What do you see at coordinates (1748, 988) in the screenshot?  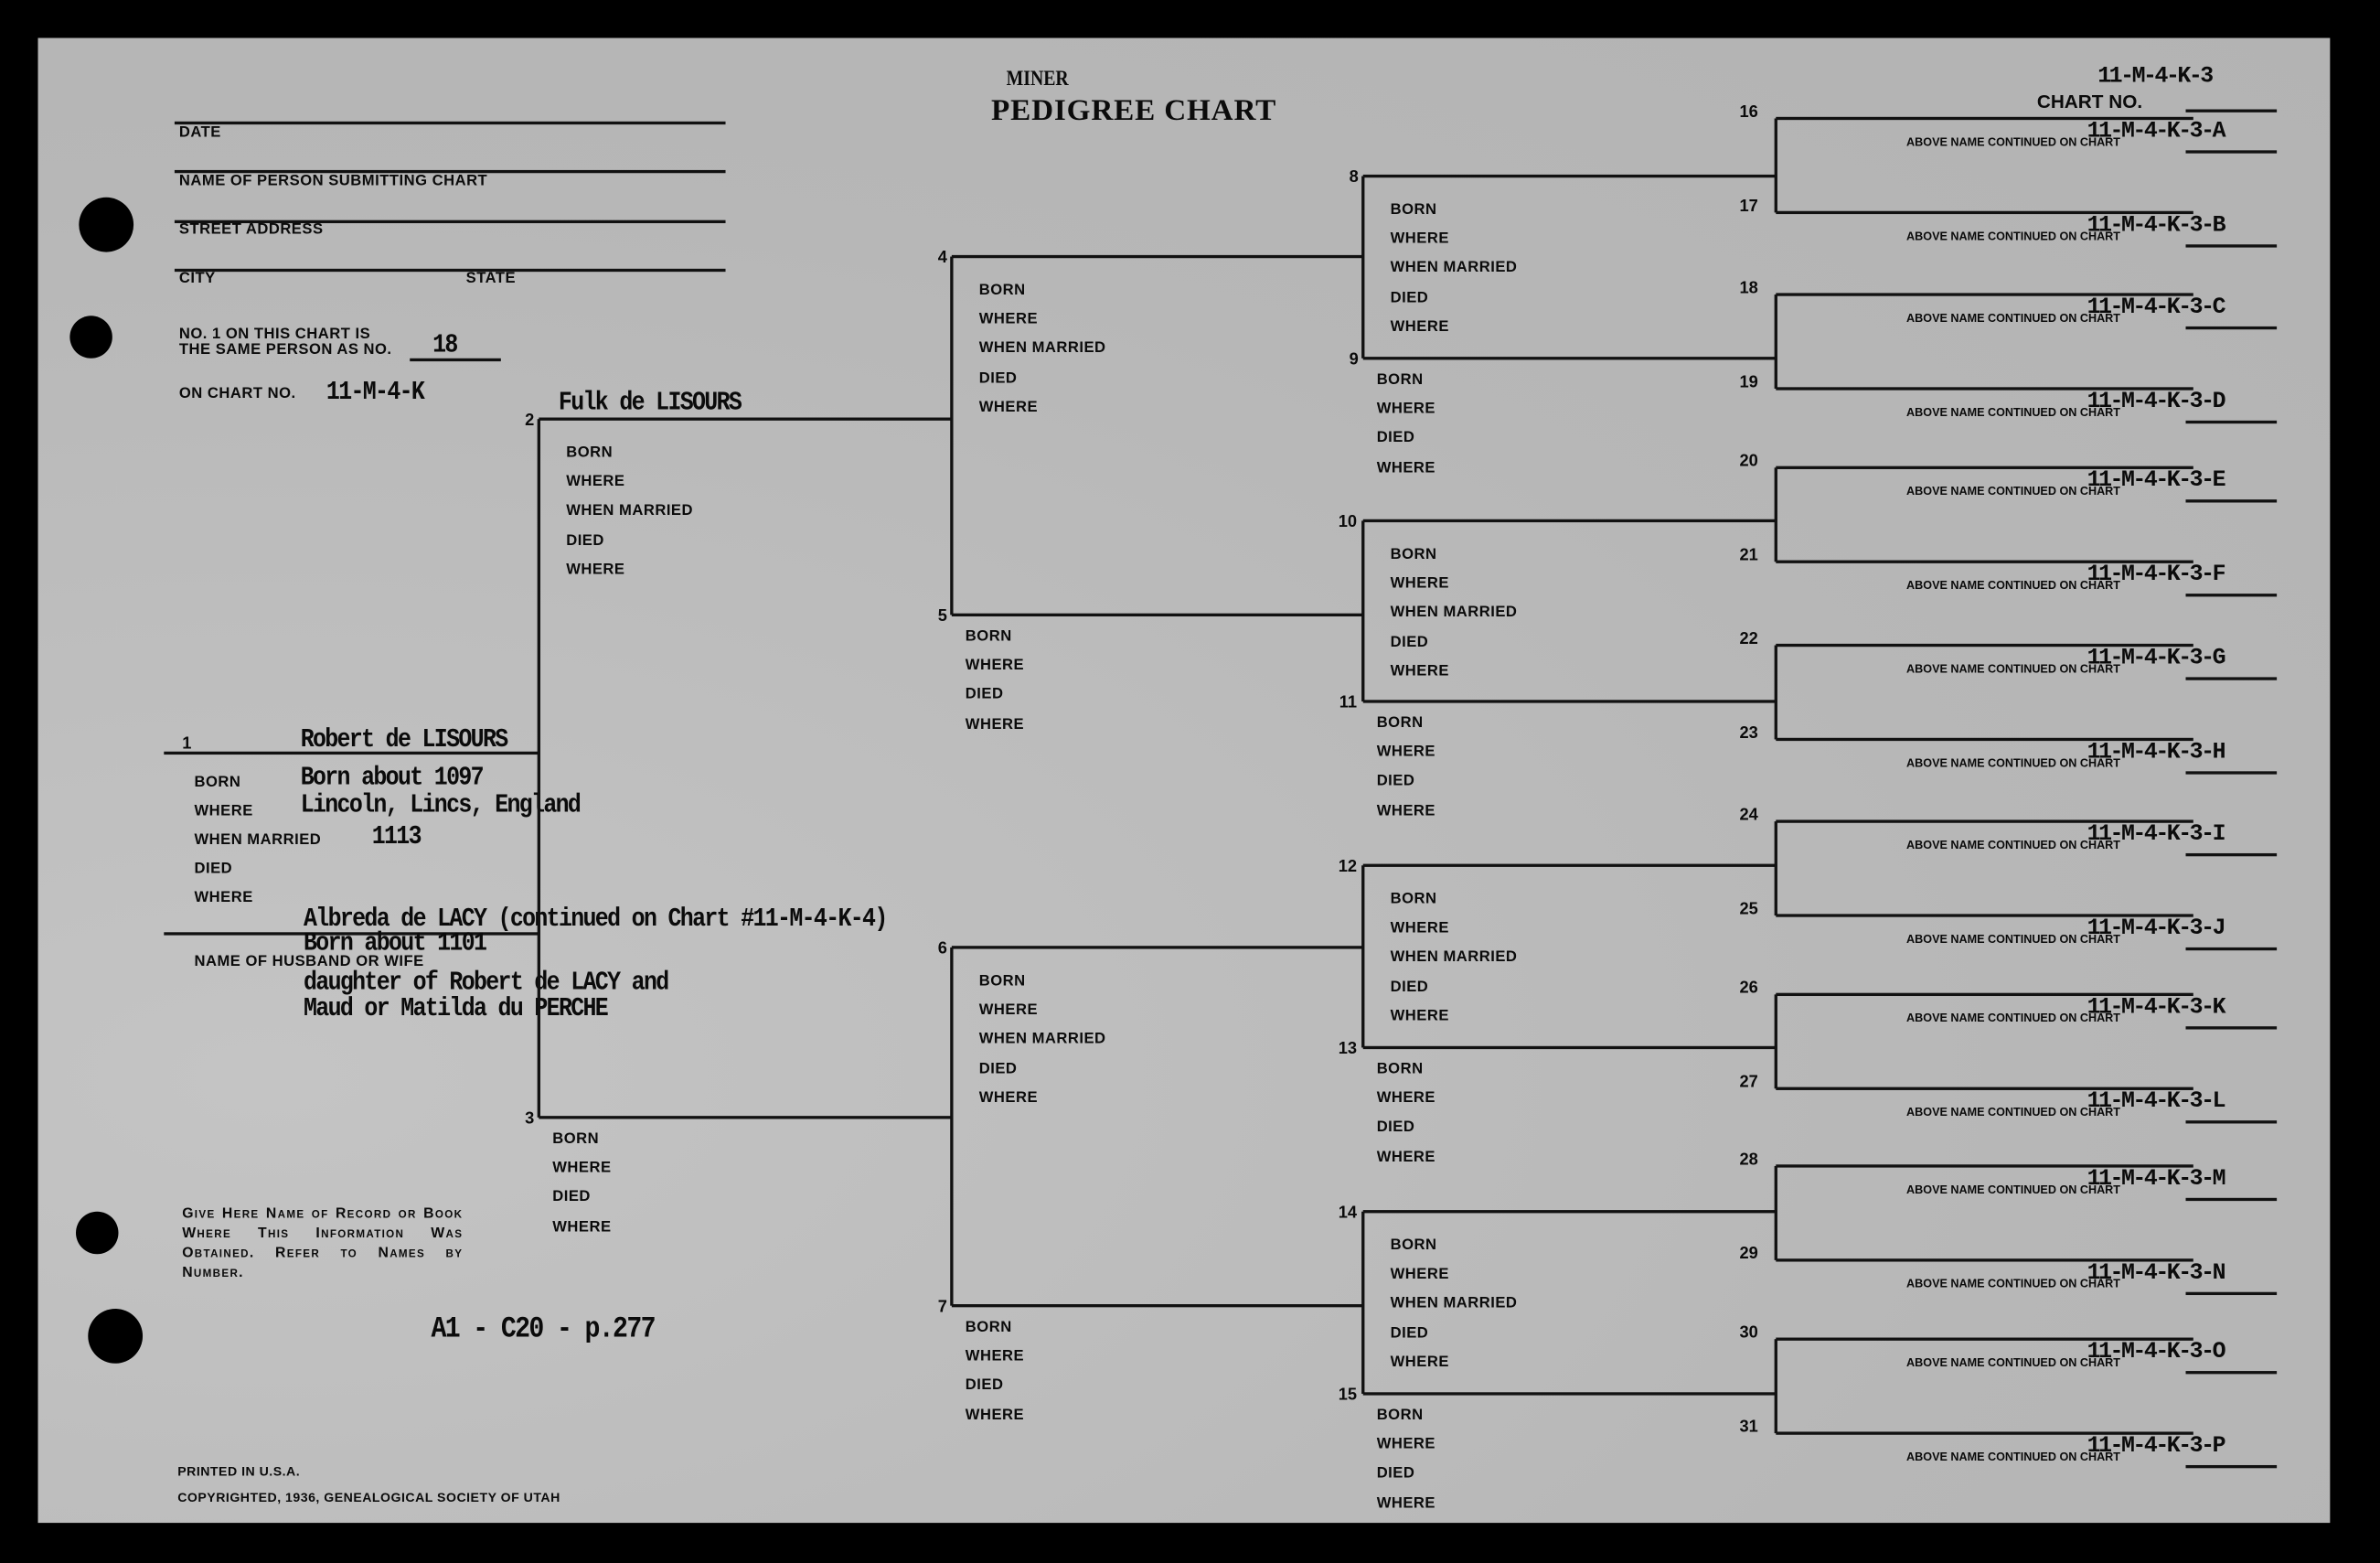 I see `person-number: 26` at bounding box center [1748, 988].